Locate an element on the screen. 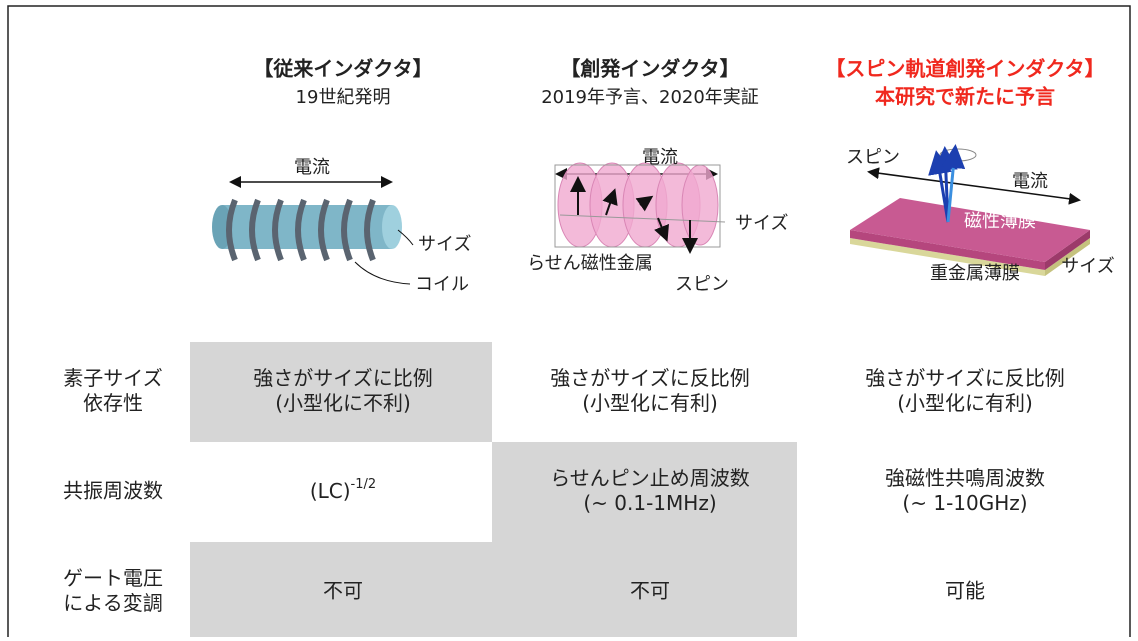 The height and width of the screenshot is (641, 1138). cell-base: (LC) is located at coordinates (330, 491).